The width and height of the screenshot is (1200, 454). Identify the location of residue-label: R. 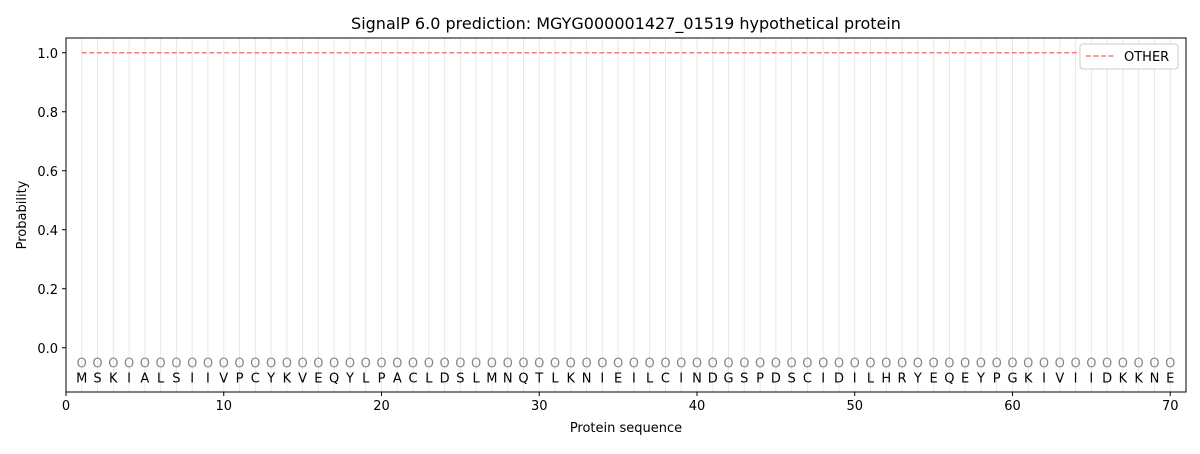
(902, 379).